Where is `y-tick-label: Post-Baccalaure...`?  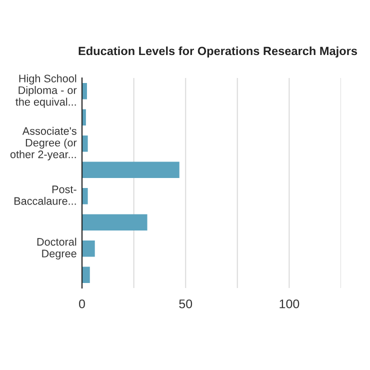
y-tick-label: Post-Baccalaure... is located at coordinates (45, 195).